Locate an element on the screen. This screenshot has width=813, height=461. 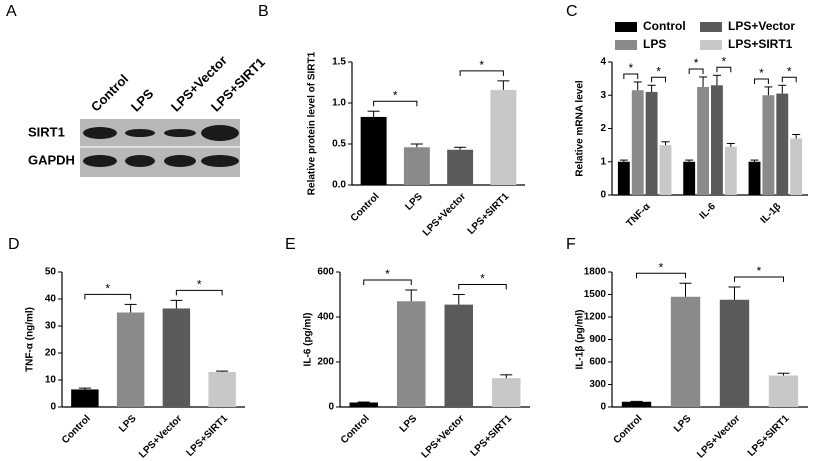
legend-label: Control is located at coordinates (664, 26).